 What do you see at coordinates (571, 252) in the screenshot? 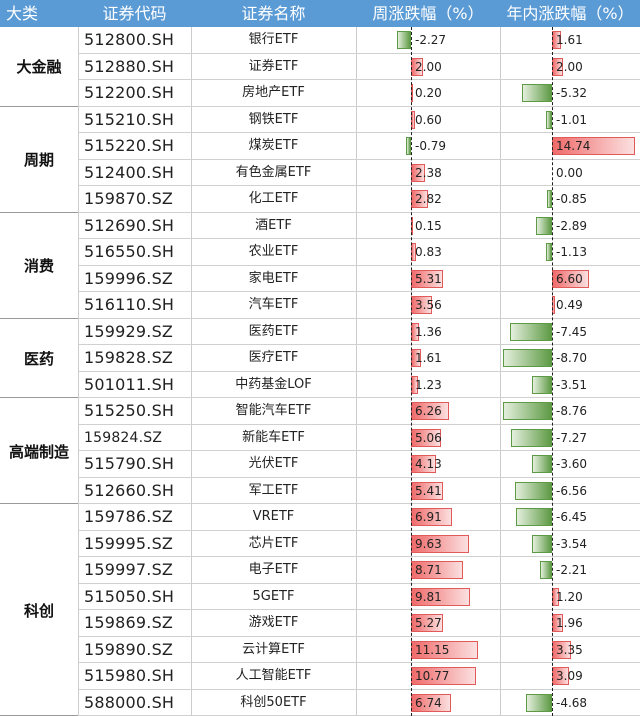
I see `ytd-change-value: -1.13` at bounding box center [571, 252].